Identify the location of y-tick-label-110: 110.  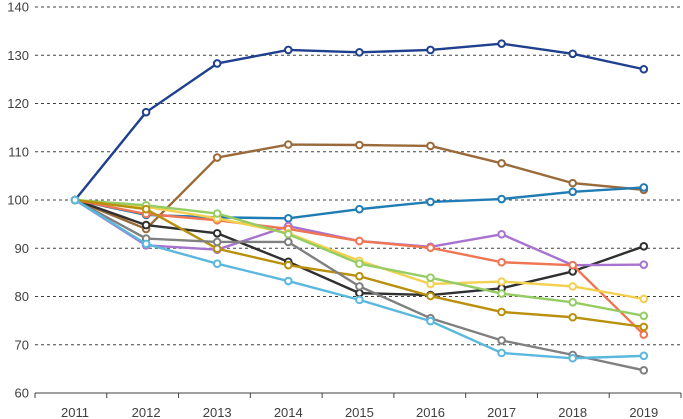
(18, 151).